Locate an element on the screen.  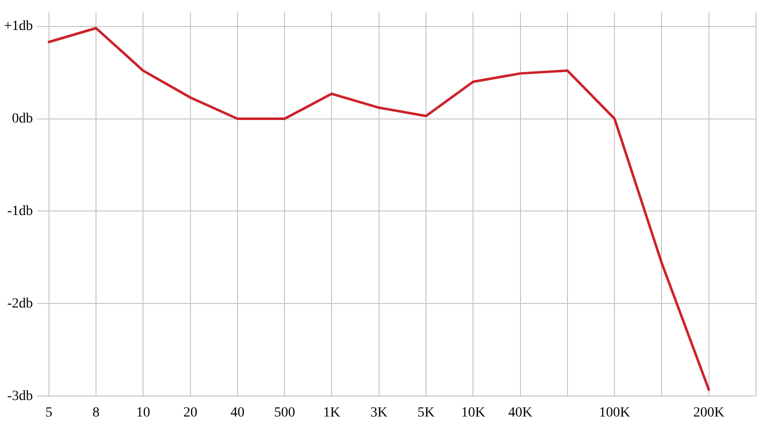
x-tick-label: 5 is located at coordinates (48, 412).